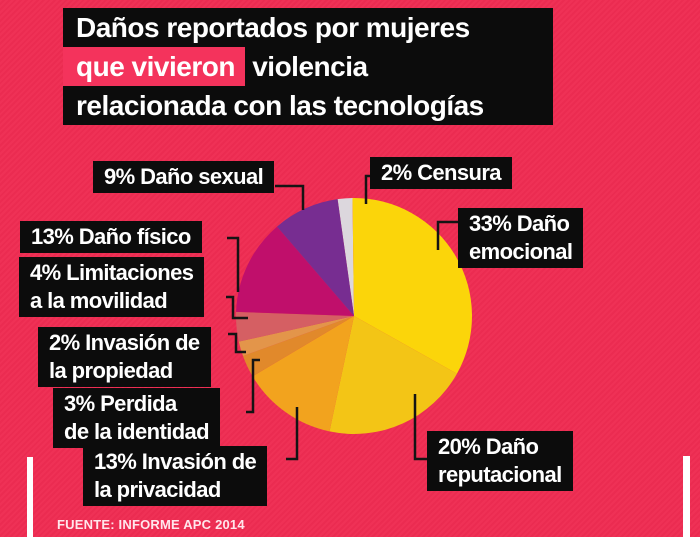  I want to click on pie-slice-censura, so click(345, 257).